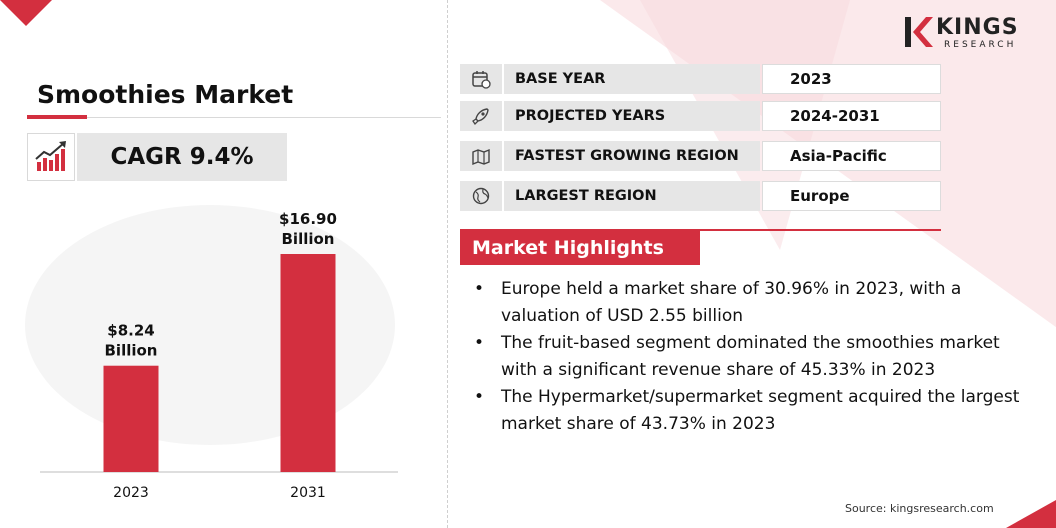 The width and height of the screenshot is (1056, 528). What do you see at coordinates (26, 13) in the screenshot?
I see `corner-triangle-top` at bounding box center [26, 13].